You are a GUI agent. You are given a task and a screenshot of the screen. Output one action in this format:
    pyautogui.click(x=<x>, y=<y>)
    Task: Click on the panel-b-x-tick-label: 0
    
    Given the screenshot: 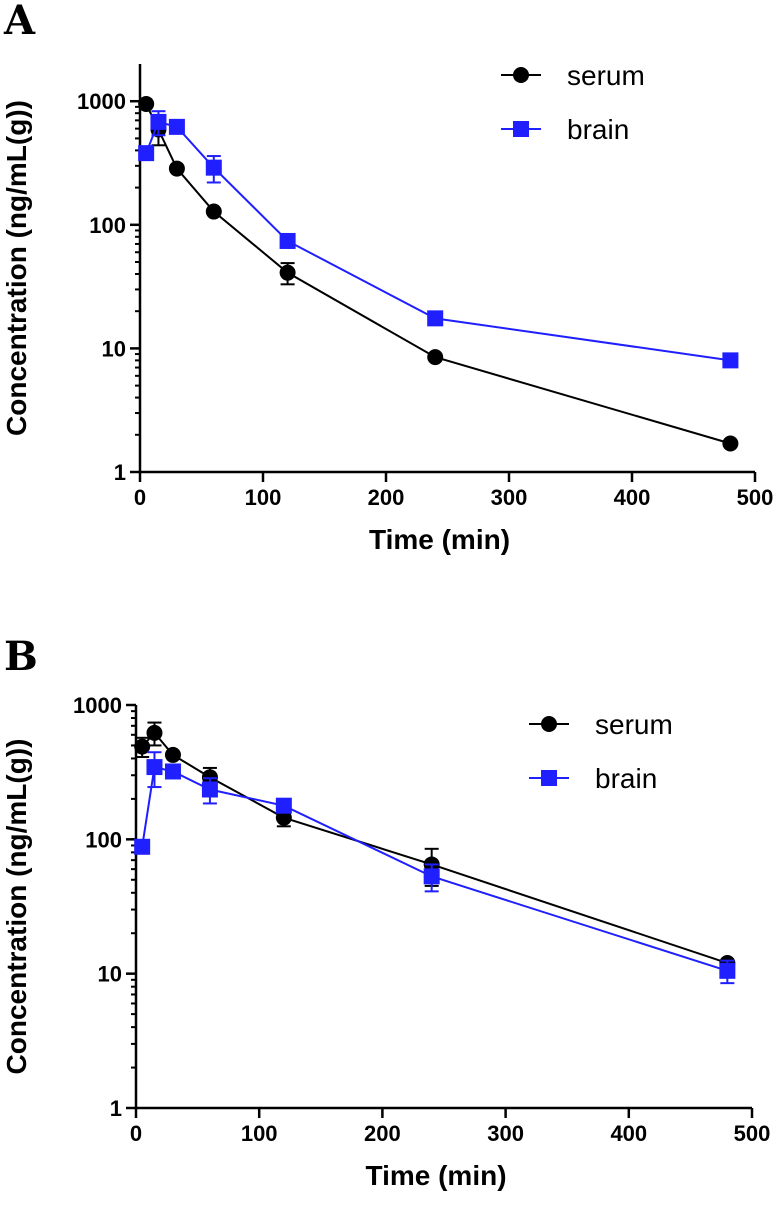 What is the action you would take?
    pyautogui.click(x=136, y=1133)
    